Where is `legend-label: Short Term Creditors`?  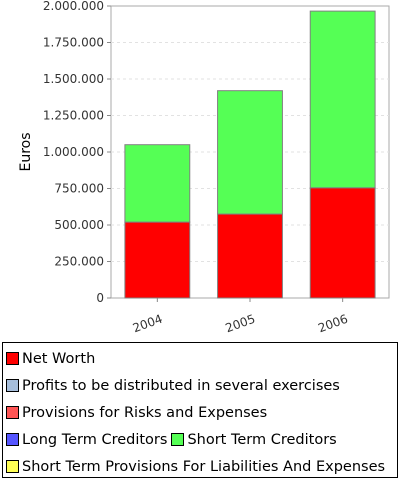
legend-label: Short Term Creditors is located at coordinates (262, 439).